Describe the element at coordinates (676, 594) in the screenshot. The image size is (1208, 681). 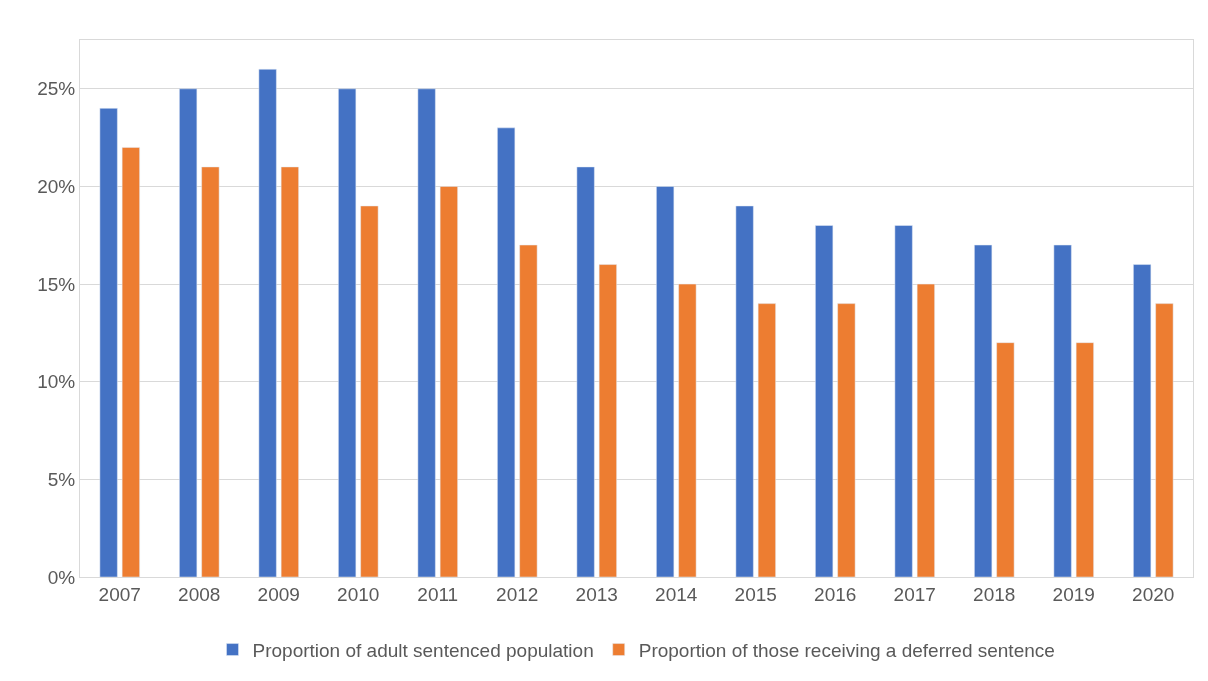
I see `x-tick-label: 2014` at that location.